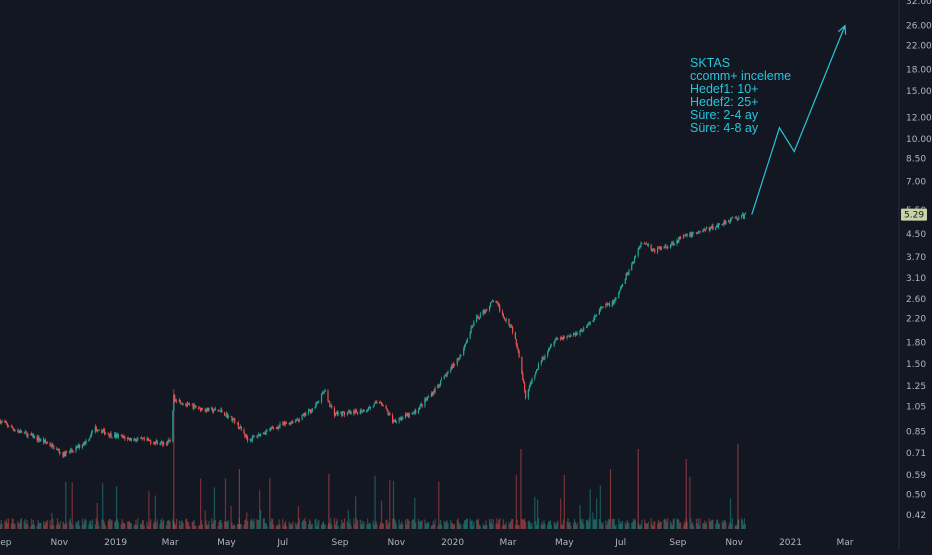 This screenshot has width=932, height=555. Describe the element at coordinates (919, 92) in the screenshot. I see `y-tick-label: 15.00` at that location.